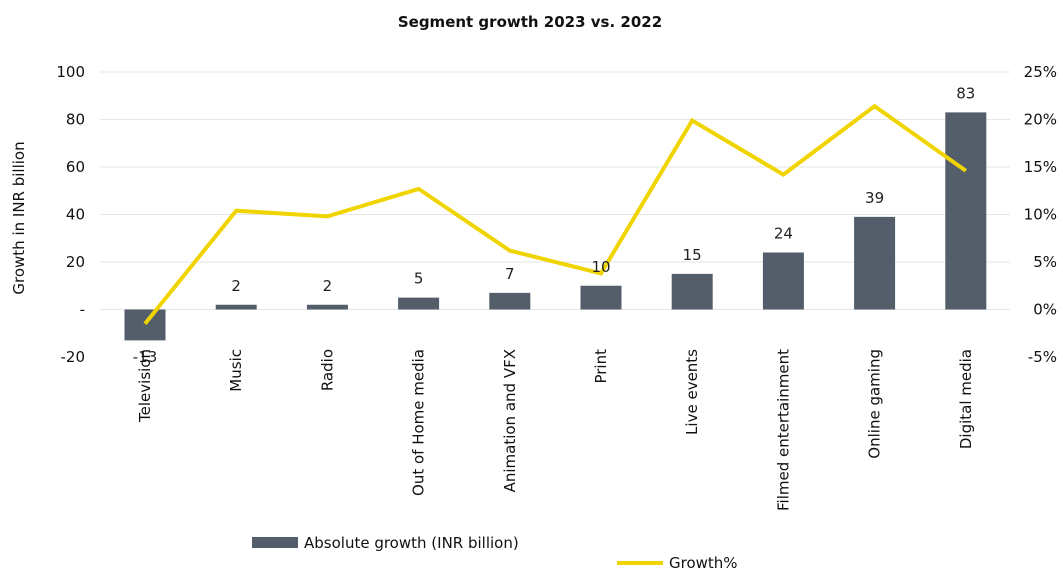  I want to click on left-tick-label: -20, so click(73, 357).